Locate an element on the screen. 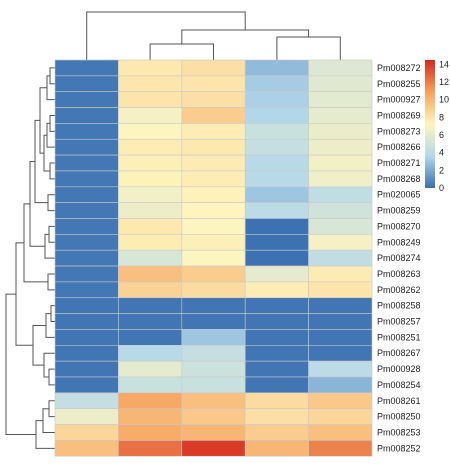  color-legend-ticks: 0 2 4 6 8 10 12 14 is located at coordinates (444, 126).